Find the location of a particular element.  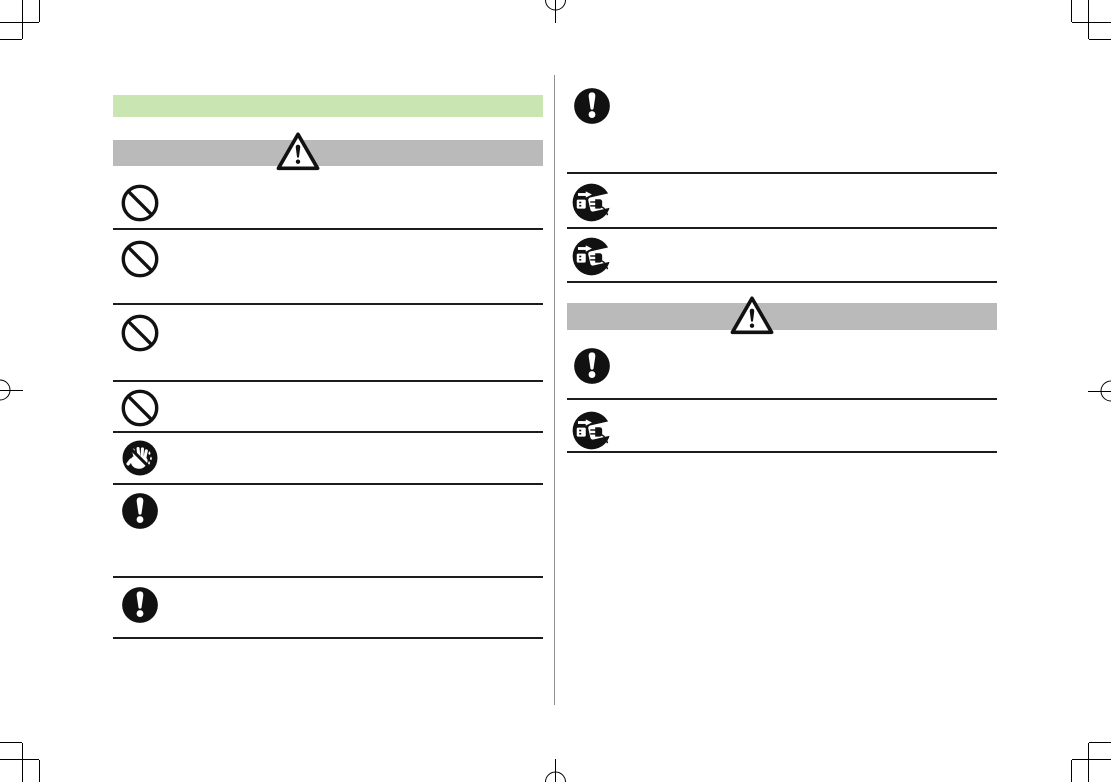

section-title-bar is located at coordinates (328, 106).